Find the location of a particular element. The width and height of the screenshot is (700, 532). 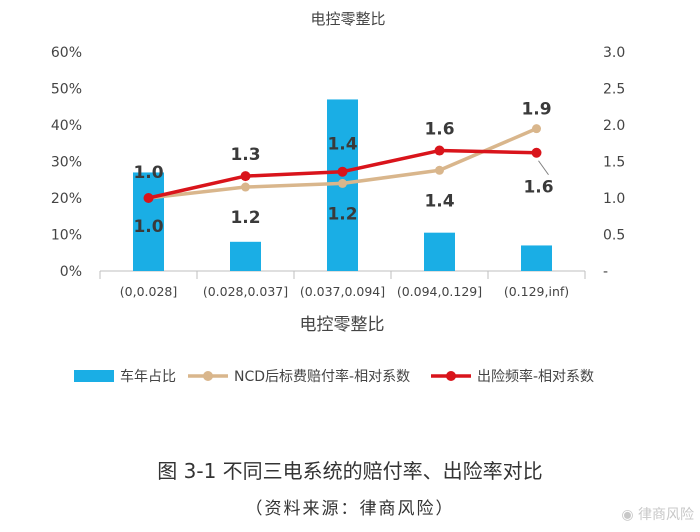

weibo-icon: ◉ is located at coordinates (627, 515).